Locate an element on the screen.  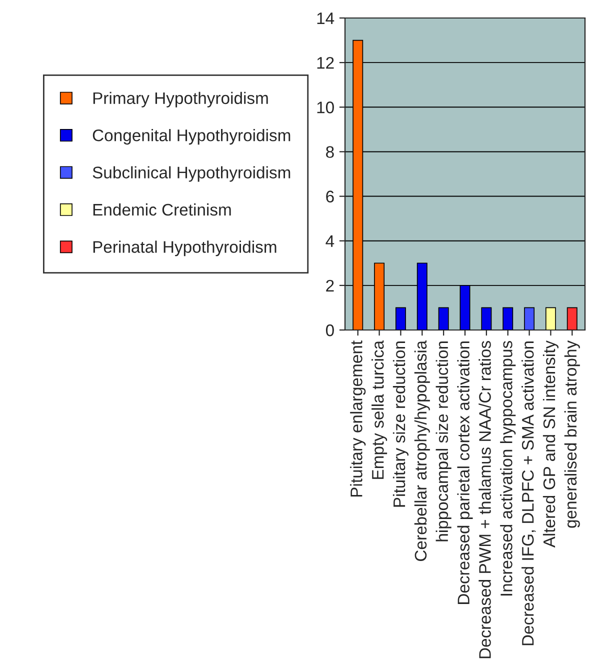
x-tick-label: Empty sella turcica is located at coordinates (380, 409).